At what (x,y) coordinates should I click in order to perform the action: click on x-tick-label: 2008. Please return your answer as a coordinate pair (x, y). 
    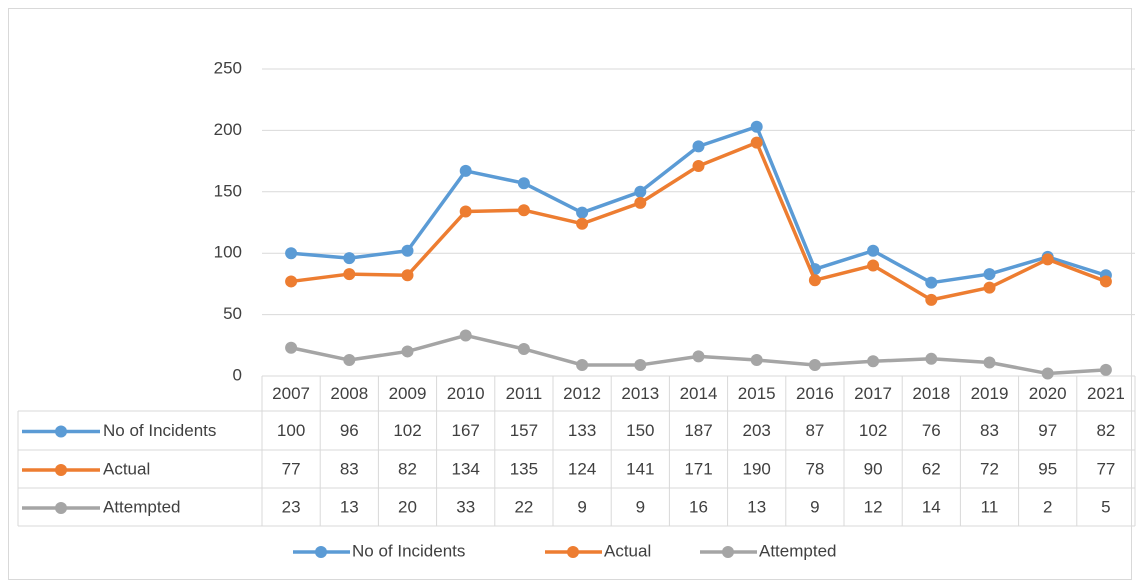
    Looking at the image, I should click on (349, 393).